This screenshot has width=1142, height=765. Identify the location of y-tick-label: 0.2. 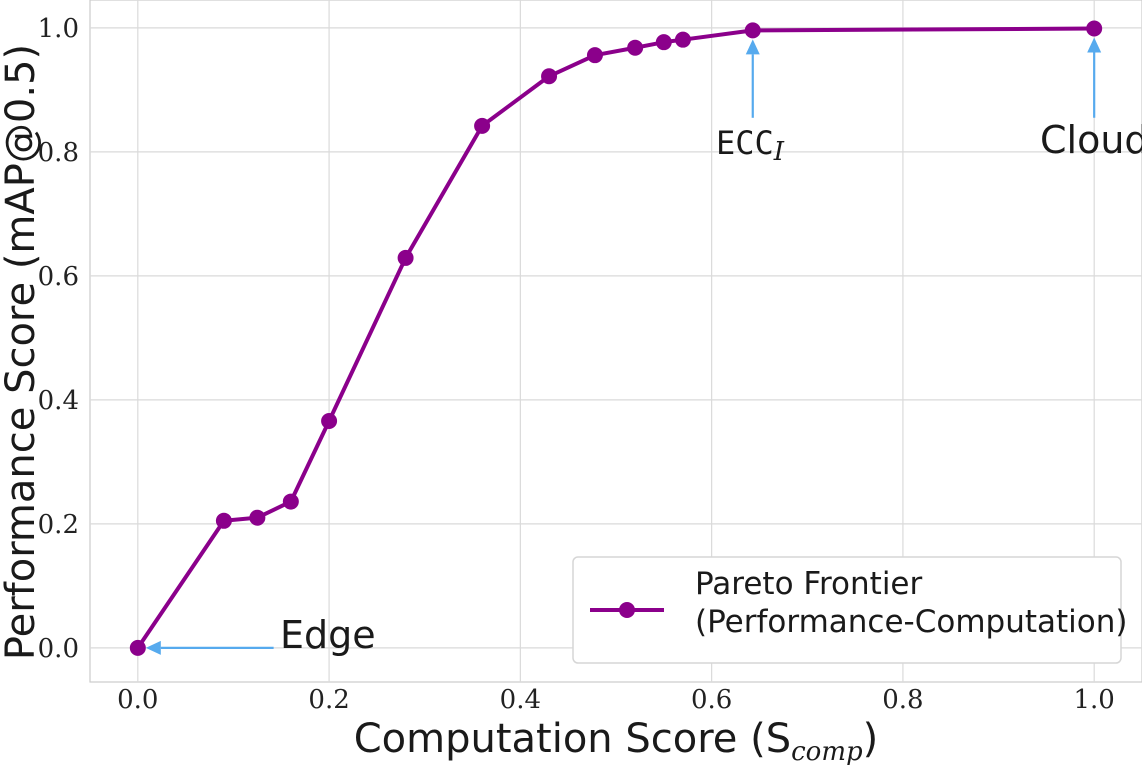
(58, 525).